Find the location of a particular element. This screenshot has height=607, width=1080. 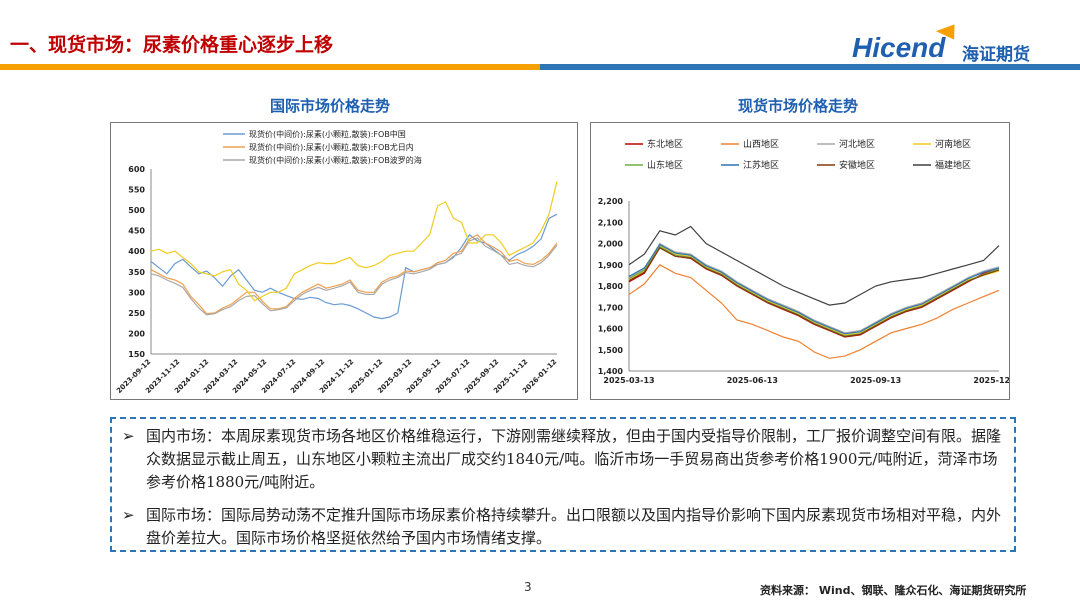

header-bar-orange is located at coordinates (270, 67).